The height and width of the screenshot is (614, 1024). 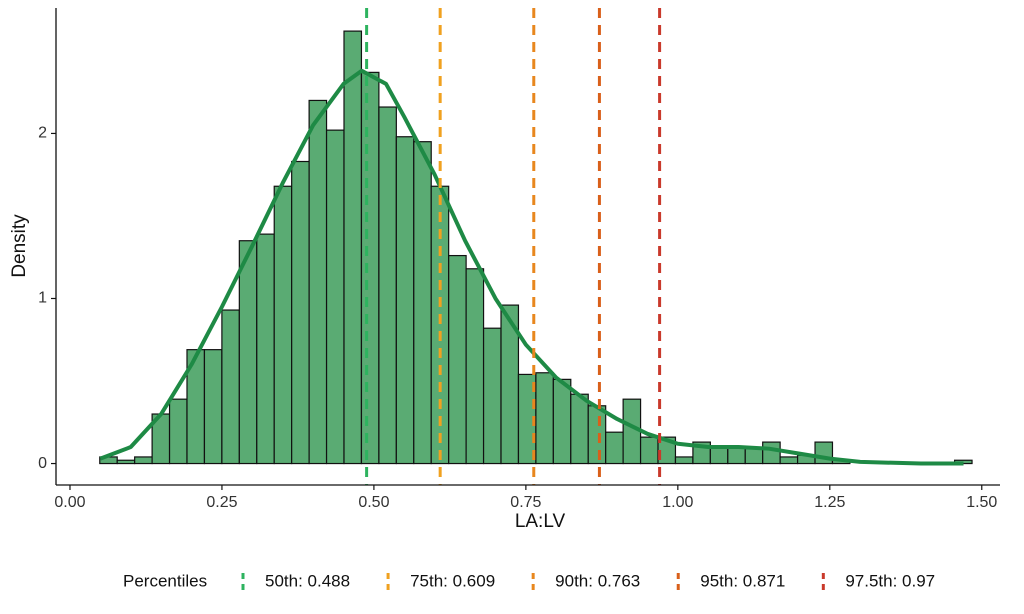 I want to click on legend-title: Percentiles, so click(x=165, y=580).